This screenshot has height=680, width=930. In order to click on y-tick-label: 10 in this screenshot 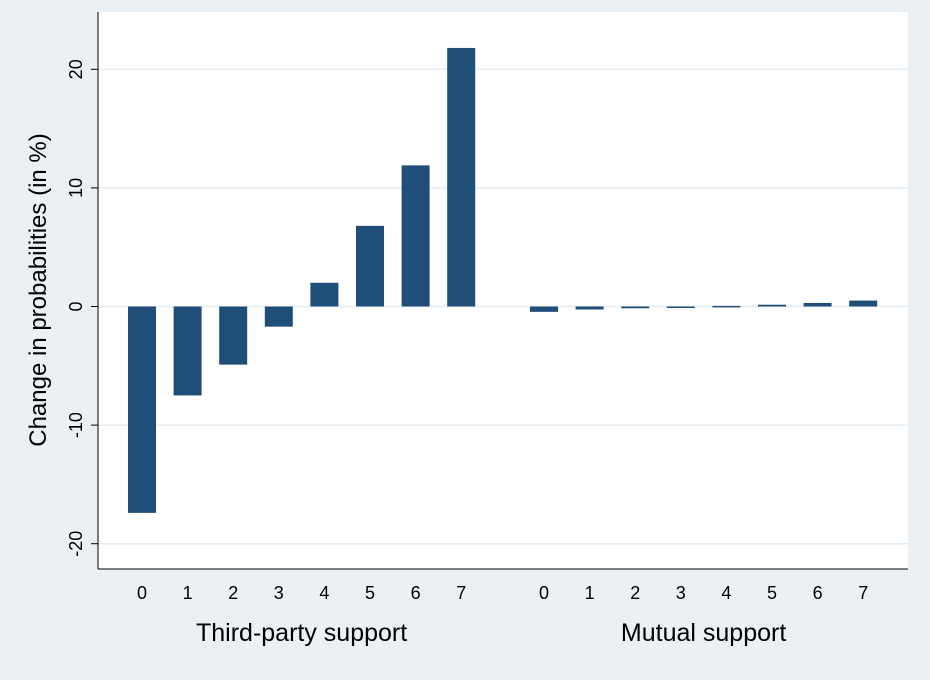, I will do `click(76, 188)`.